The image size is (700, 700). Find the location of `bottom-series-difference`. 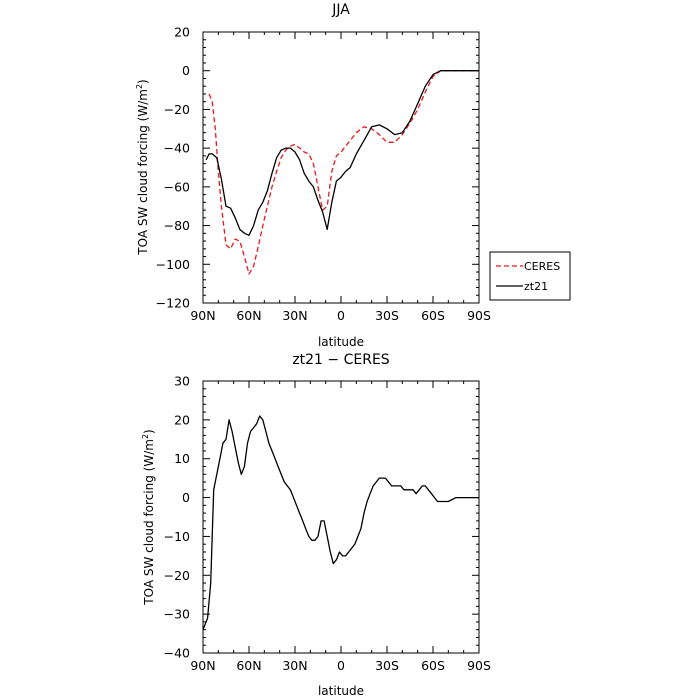

bottom-series-difference is located at coordinates (340, 522).